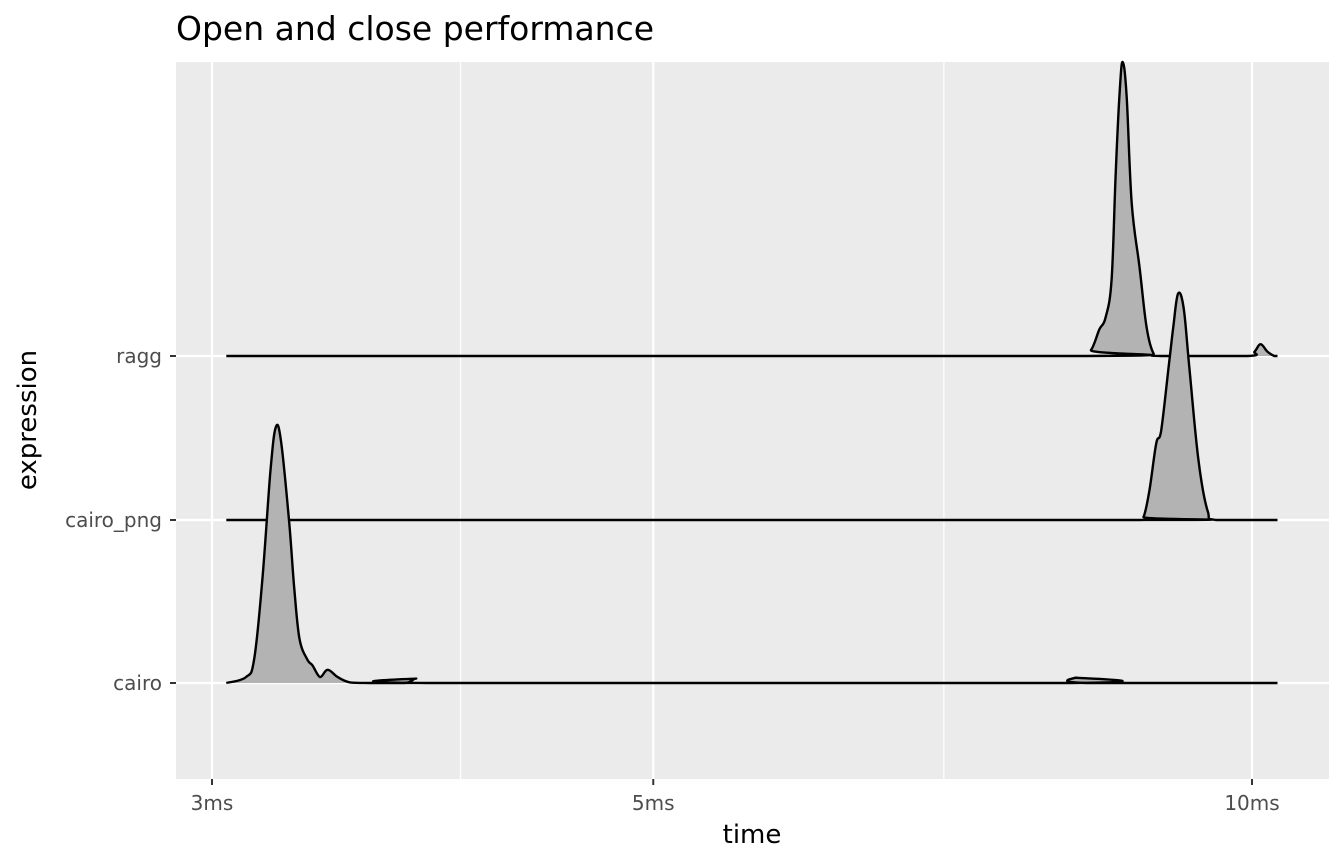  What do you see at coordinates (137, 683) in the screenshot?
I see `y-tick-label-cairo: cairo` at bounding box center [137, 683].